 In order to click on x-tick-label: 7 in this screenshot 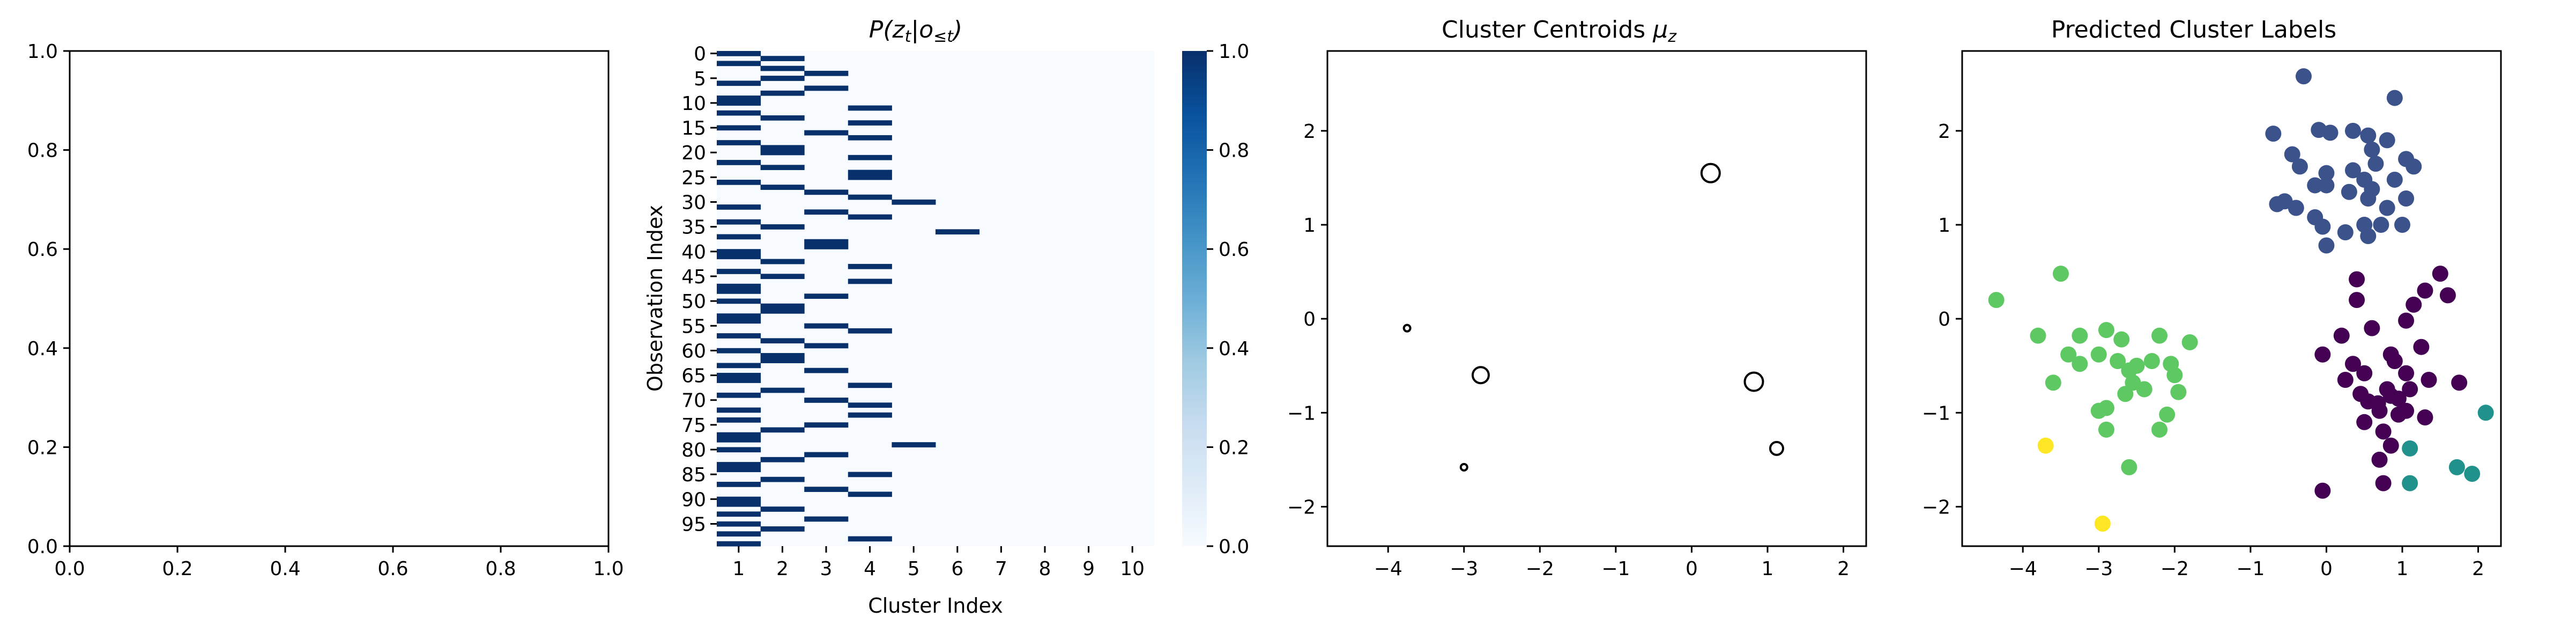, I will do `click(1001, 569)`.